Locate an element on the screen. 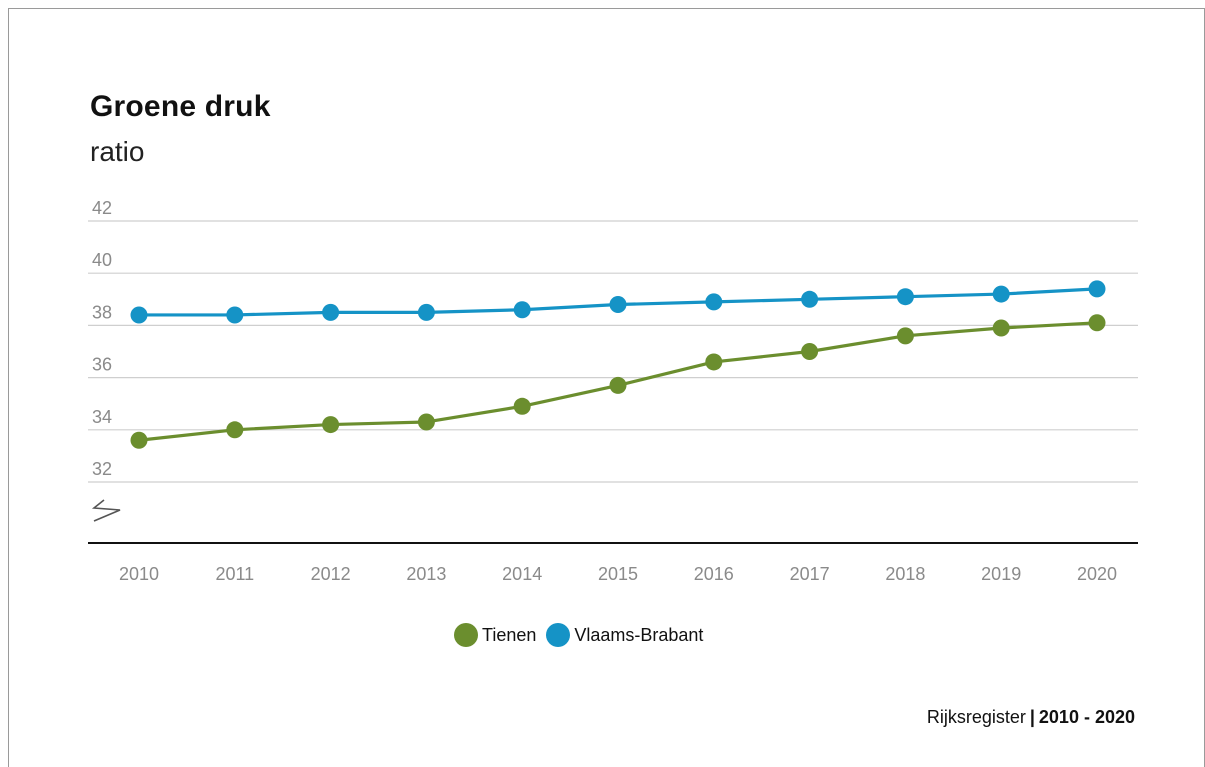 The image size is (1205, 767). x-tick-label-2020: 2020 is located at coordinates (1097, 574).